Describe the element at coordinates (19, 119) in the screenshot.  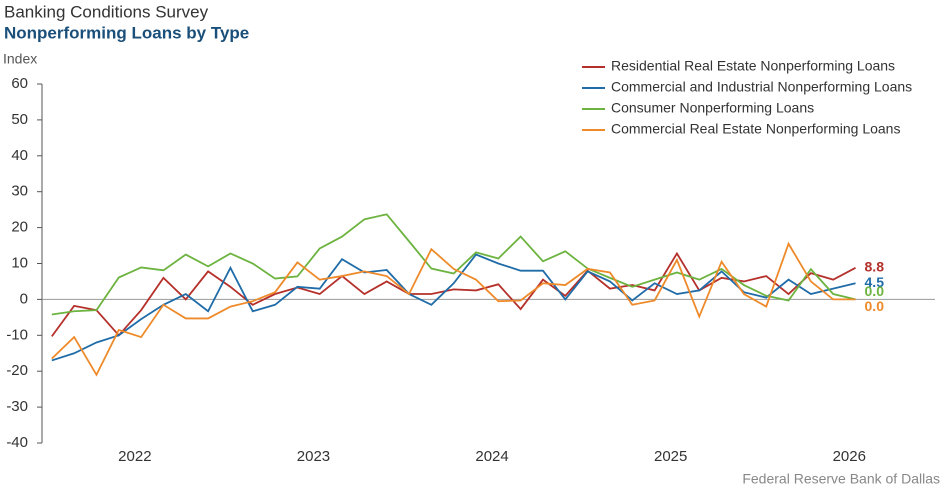
I see `y-tick-label: 50` at that location.